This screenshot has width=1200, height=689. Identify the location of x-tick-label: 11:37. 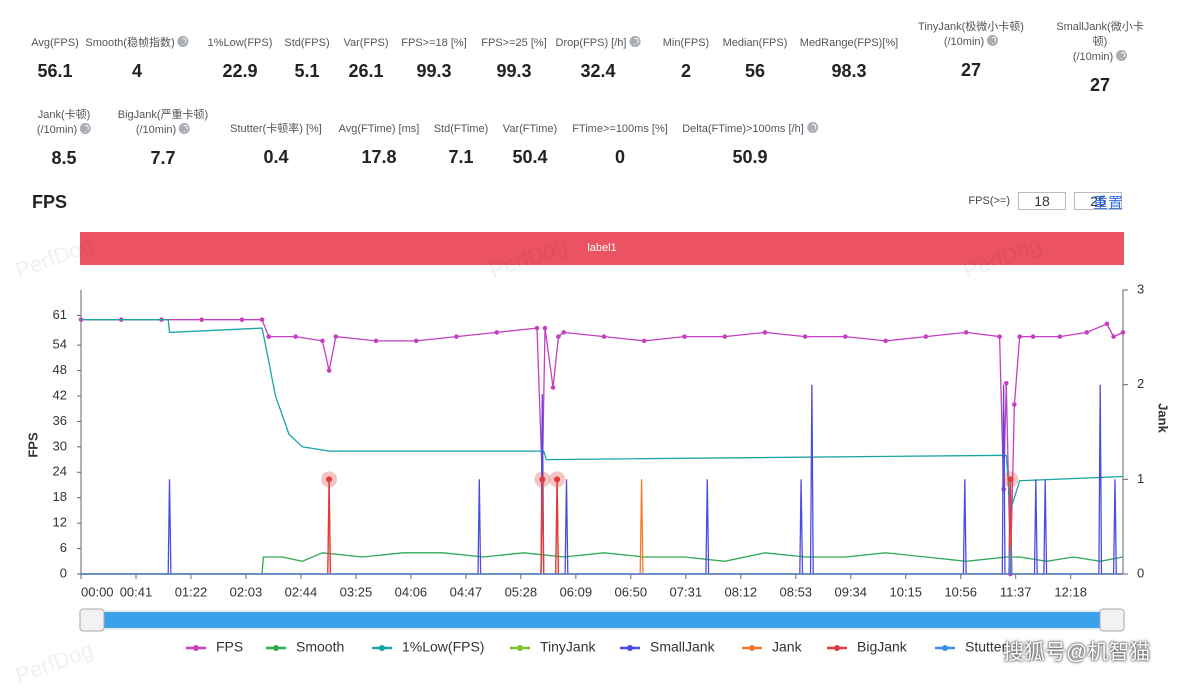
(1016, 591).